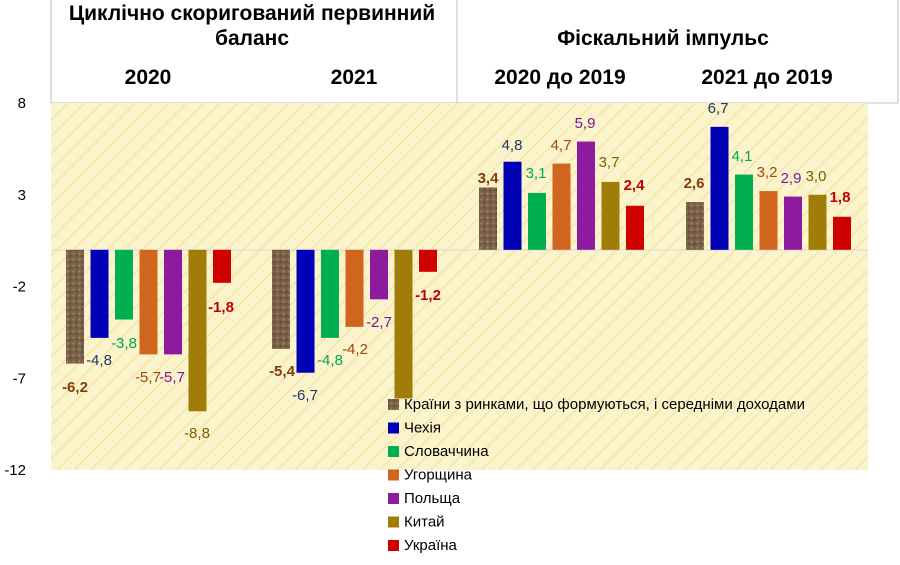  What do you see at coordinates (15, 470) in the screenshot?
I see `y-tick-label: -12` at bounding box center [15, 470].